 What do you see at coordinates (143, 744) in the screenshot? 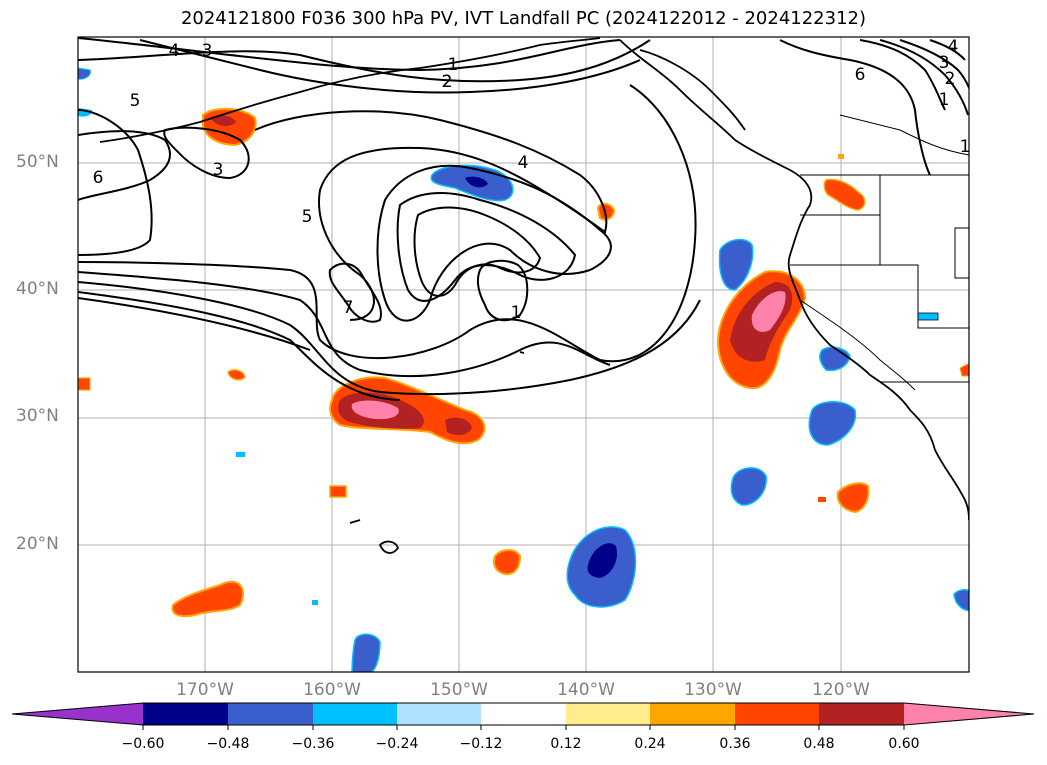
I see `colorbar-tick: −0.60` at bounding box center [143, 744].